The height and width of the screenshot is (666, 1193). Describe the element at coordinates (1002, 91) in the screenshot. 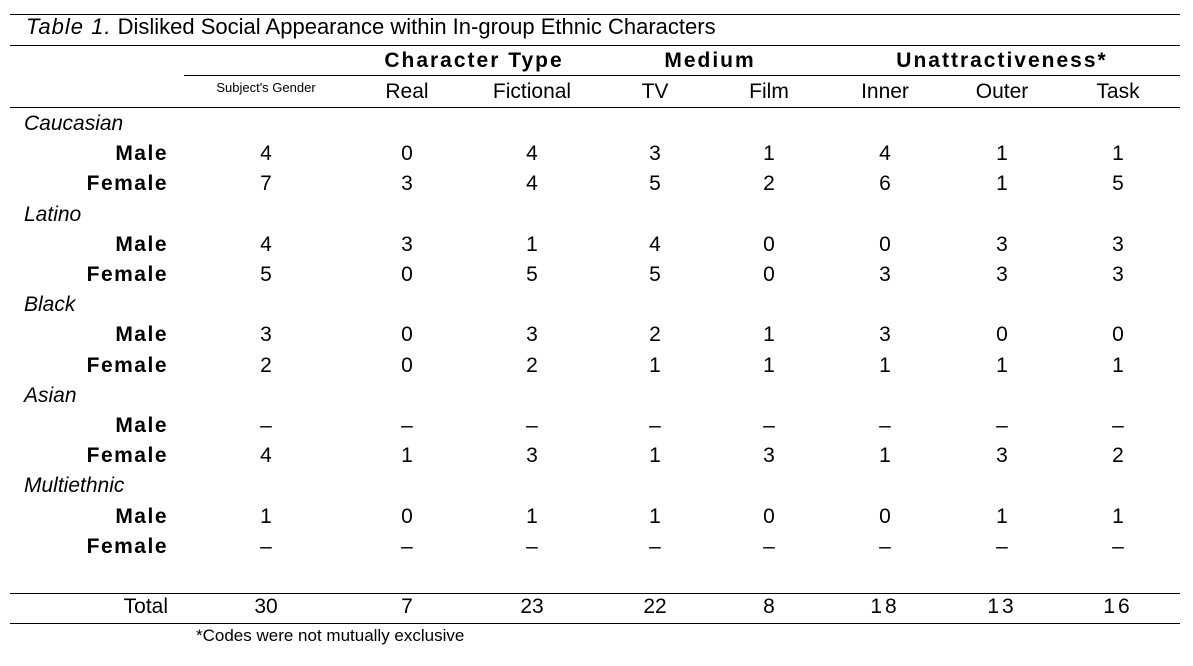

I see `column-header-outer: Outer` at that location.